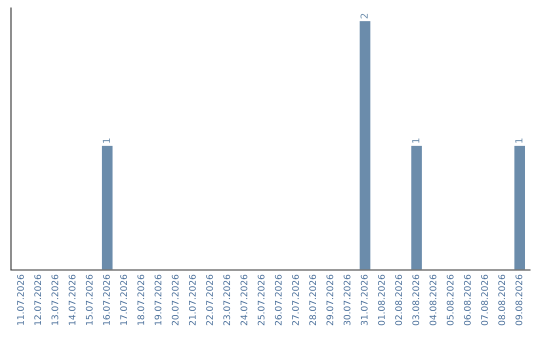  I want to click on x-tick-label: 09.08.2026, so click(518, 300).